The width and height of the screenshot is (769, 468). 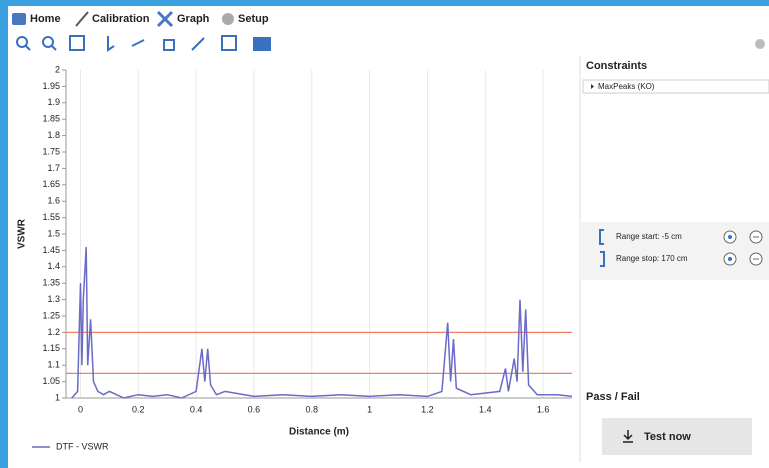 I want to click on graph-icon, so click(x=165, y=19).